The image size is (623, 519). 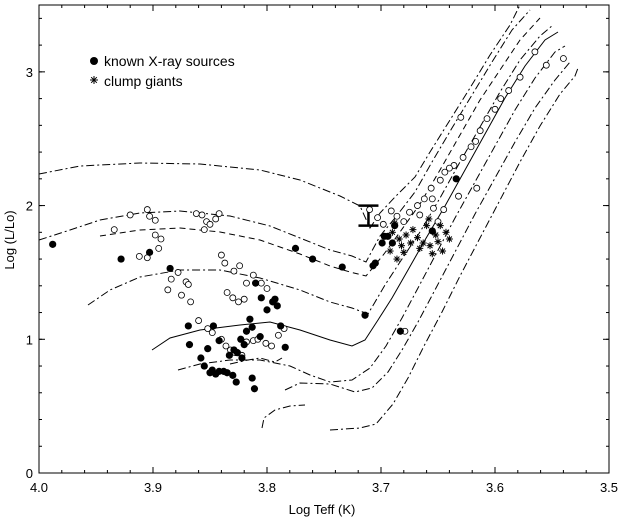 What do you see at coordinates (94, 80) in the screenshot?
I see `legend-clump-marker` at bounding box center [94, 80].